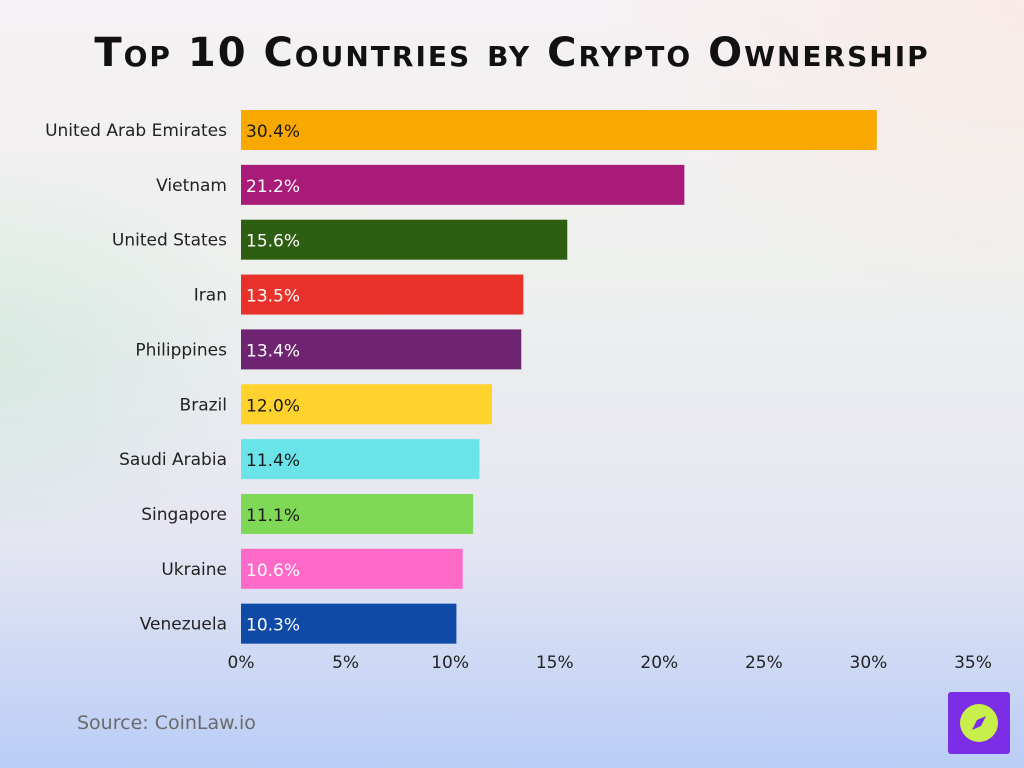  What do you see at coordinates (273, 242) in the screenshot?
I see `data-label: 15.6%` at bounding box center [273, 242].